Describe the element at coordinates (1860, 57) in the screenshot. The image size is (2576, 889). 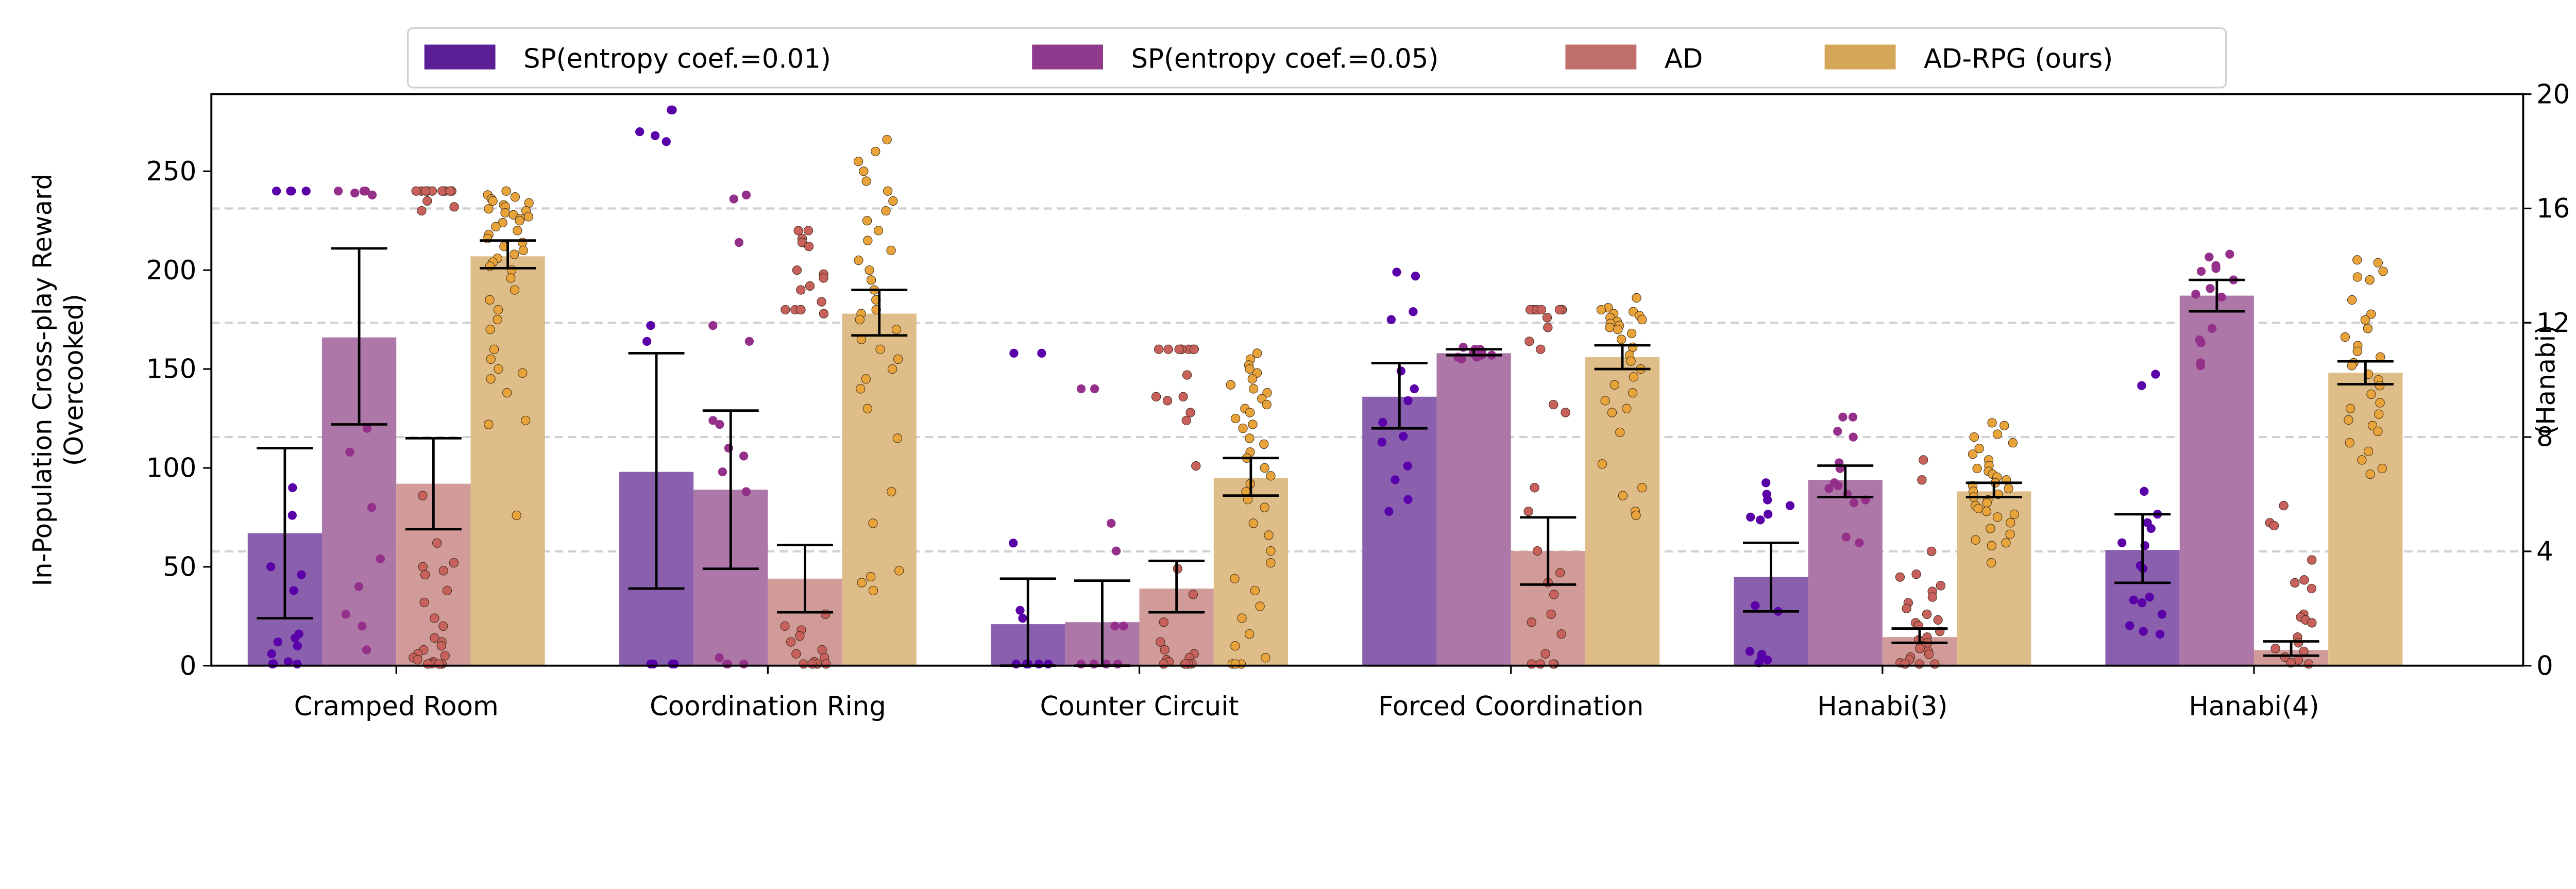
I see `legend-swatch` at that location.